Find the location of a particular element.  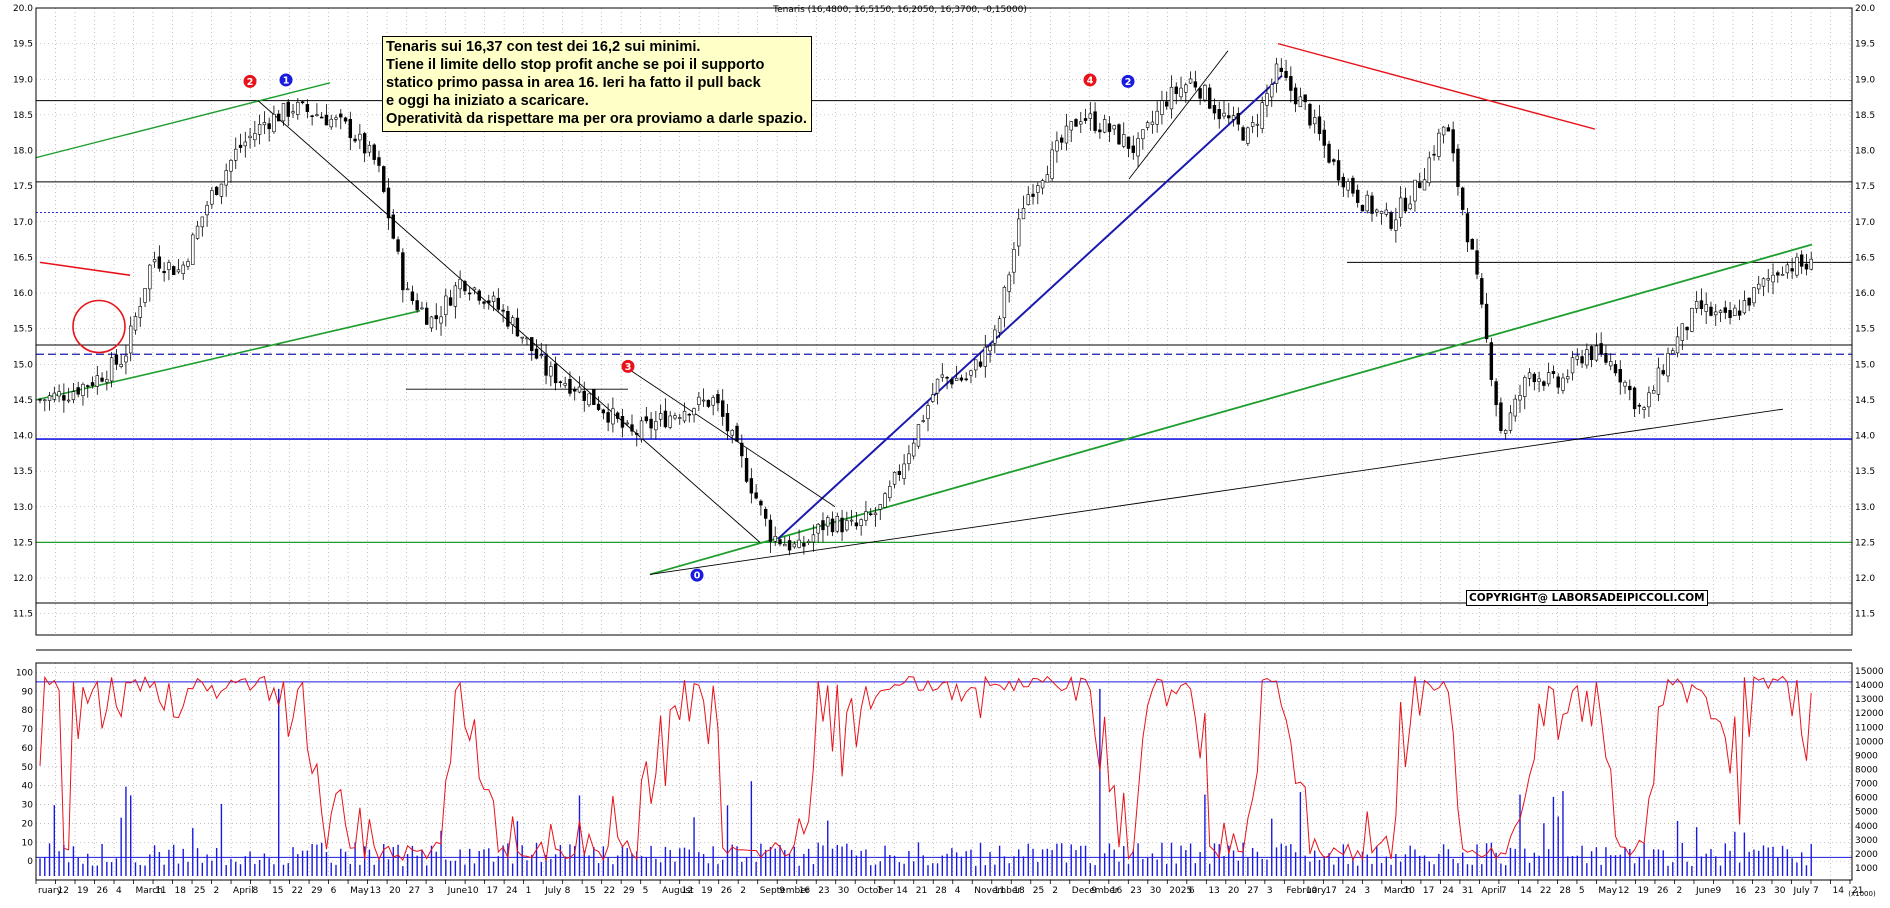

x-tick-label: June is located at coordinates (1705, 891).